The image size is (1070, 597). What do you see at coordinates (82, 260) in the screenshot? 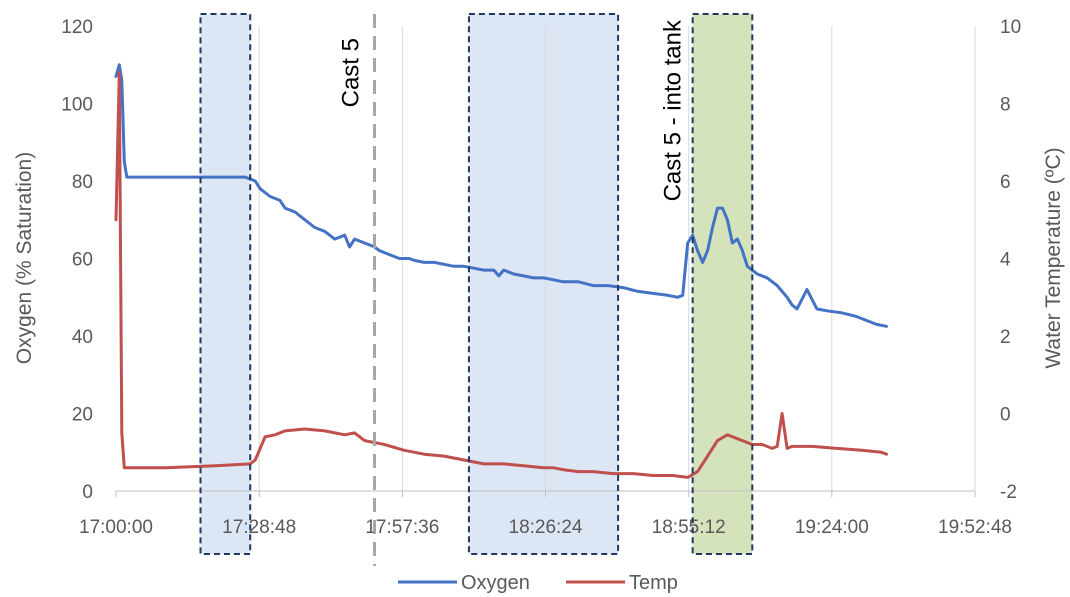
I see `y-tick-label-3: 60` at bounding box center [82, 260].